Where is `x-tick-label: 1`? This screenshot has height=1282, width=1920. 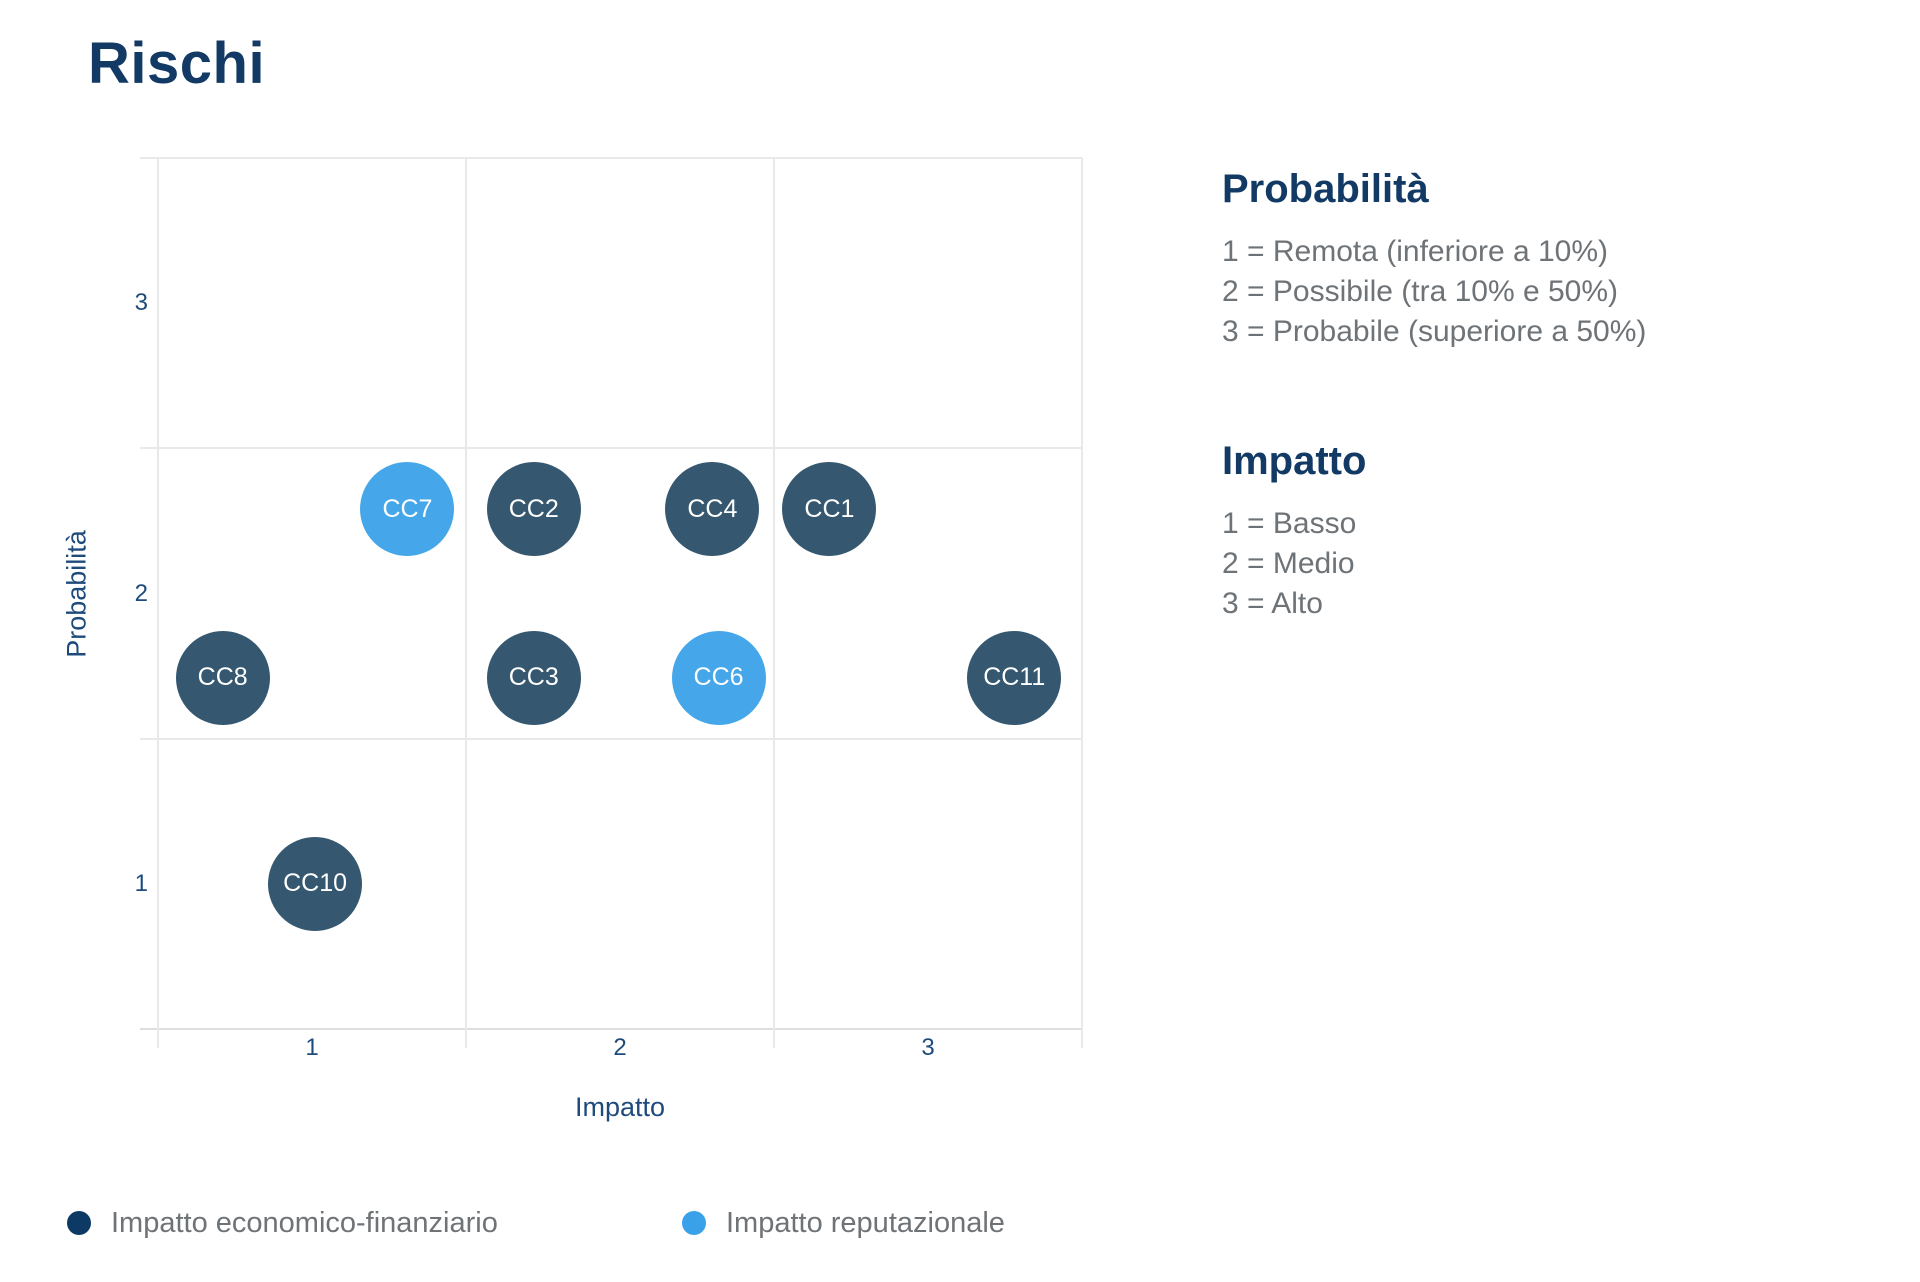 x-tick-label: 1 is located at coordinates (312, 1047).